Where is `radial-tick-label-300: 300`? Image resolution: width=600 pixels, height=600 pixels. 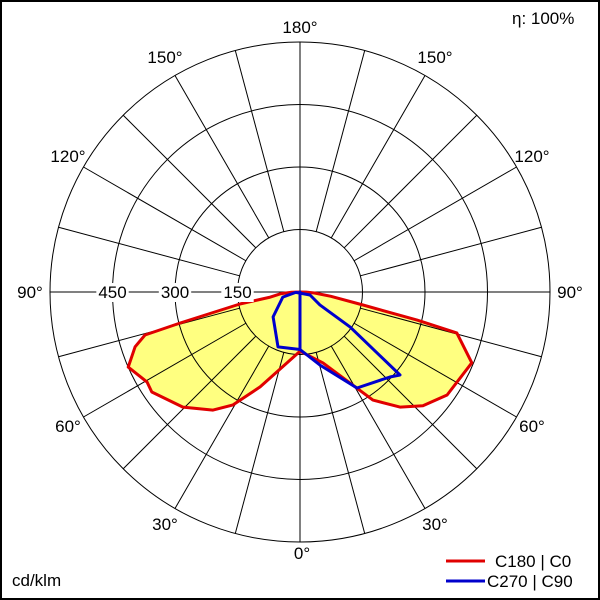
radial-tick-label-300: 300 is located at coordinates (175, 292).